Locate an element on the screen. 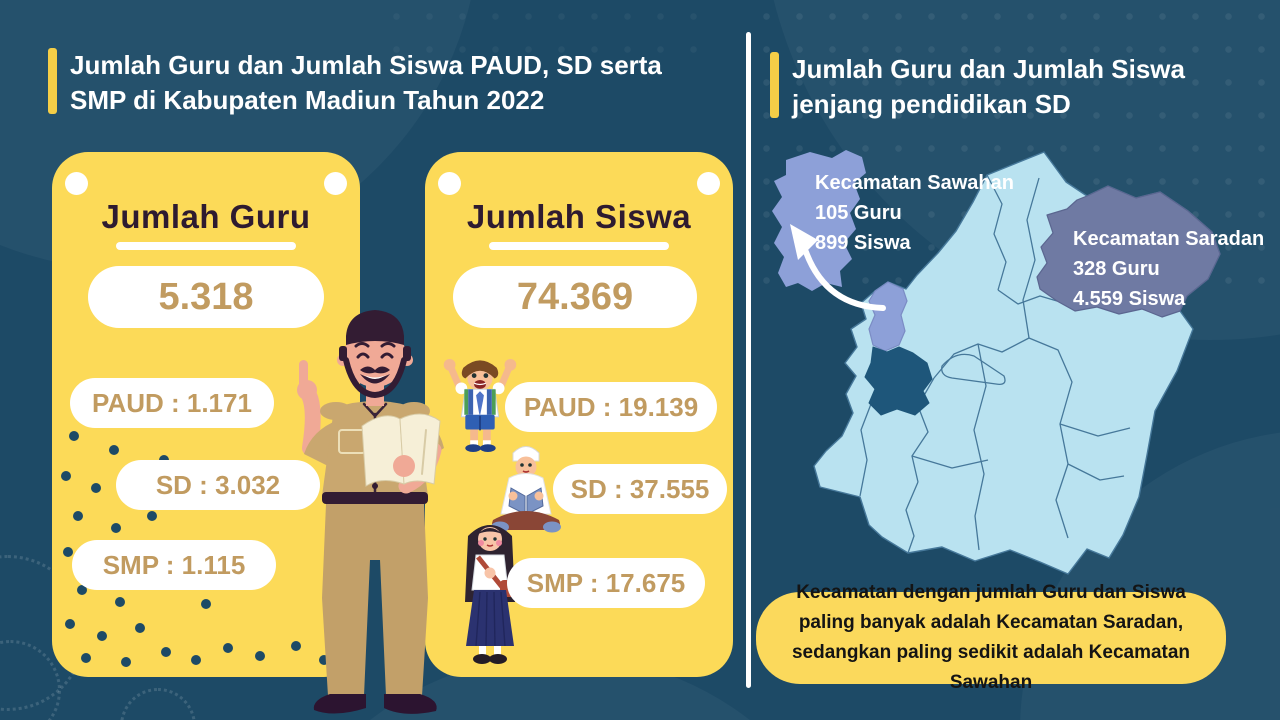 Image resolution: width=1280 pixels, height=720 pixels. guru-card-title: Jumlah Guru is located at coordinates (206, 216).